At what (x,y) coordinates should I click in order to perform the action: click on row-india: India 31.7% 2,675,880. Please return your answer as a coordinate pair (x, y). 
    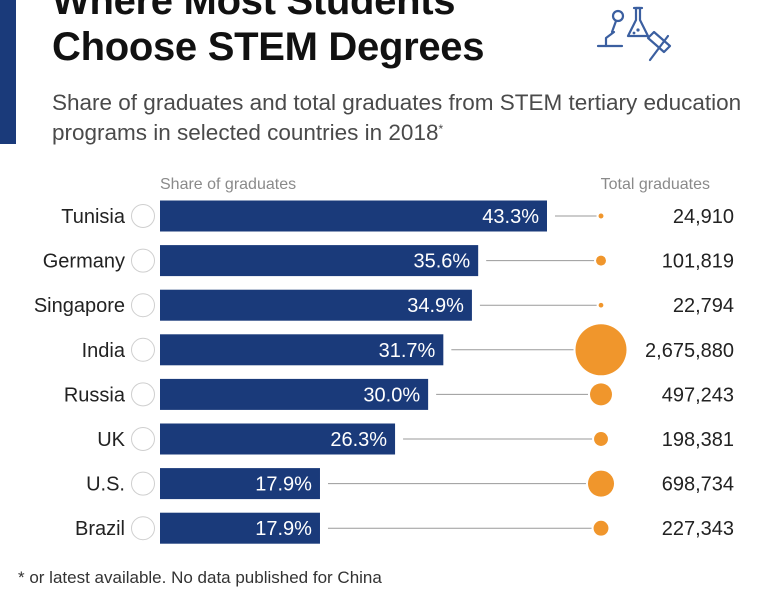
    Looking at the image, I should click on (408, 350).